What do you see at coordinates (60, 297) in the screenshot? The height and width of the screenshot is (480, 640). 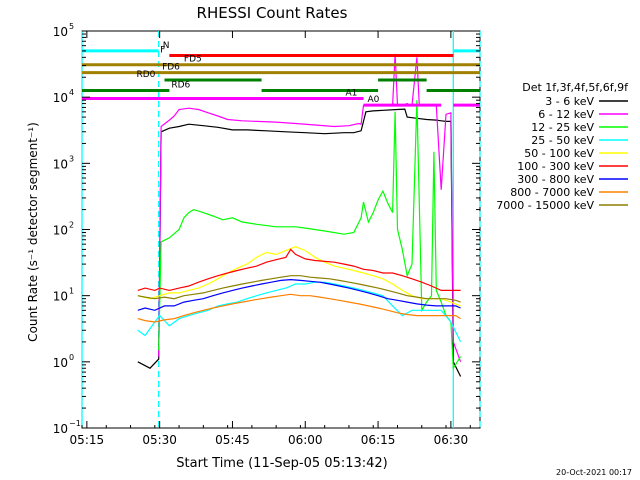 I see `y-tick-label-2: 10` at bounding box center [60, 297].